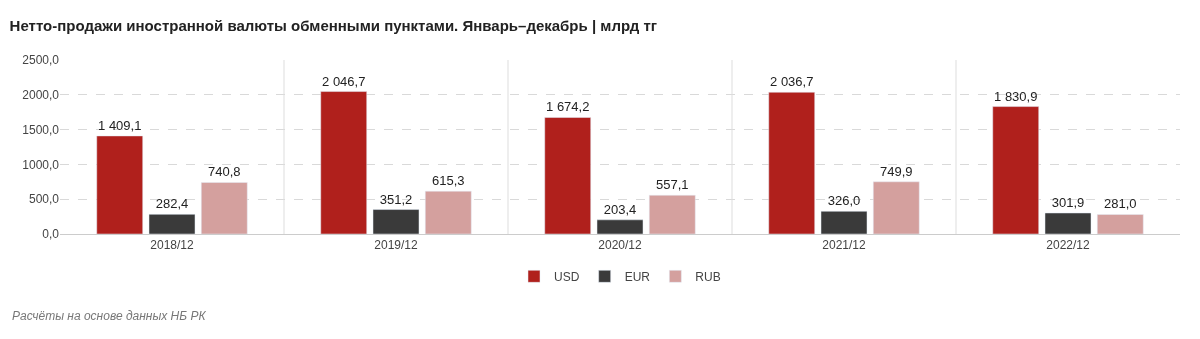 The width and height of the screenshot is (1200, 339). Describe the element at coordinates (1068, 245) in the screenshot. I see `x-tick-label: 2022/12` at that location.